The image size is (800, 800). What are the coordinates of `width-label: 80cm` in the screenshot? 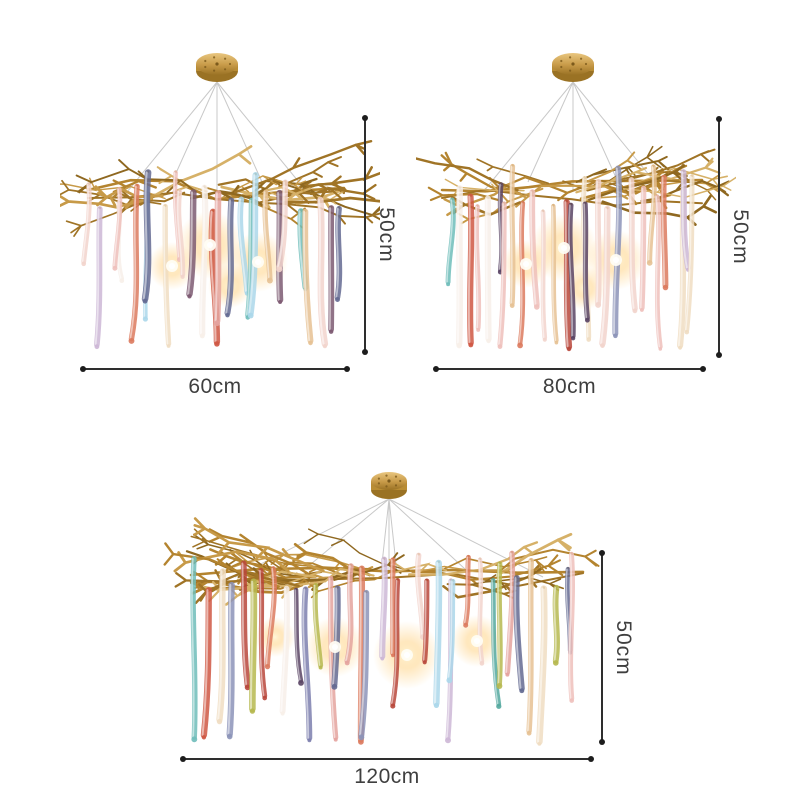 It's located at (569, 386).